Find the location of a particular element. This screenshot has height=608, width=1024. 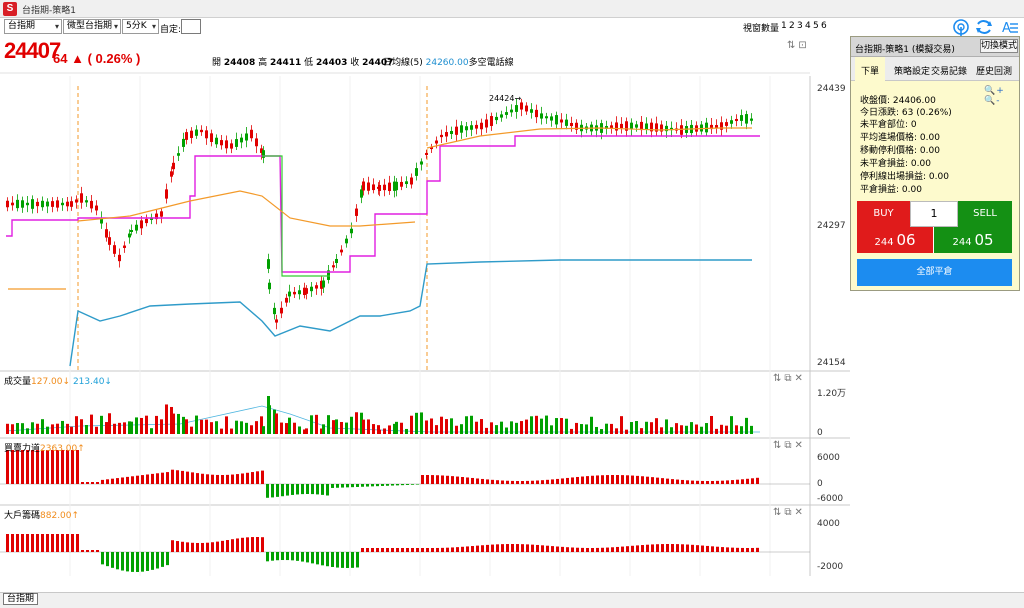

price-change-value: 64 is located at coordinates (60, 58).